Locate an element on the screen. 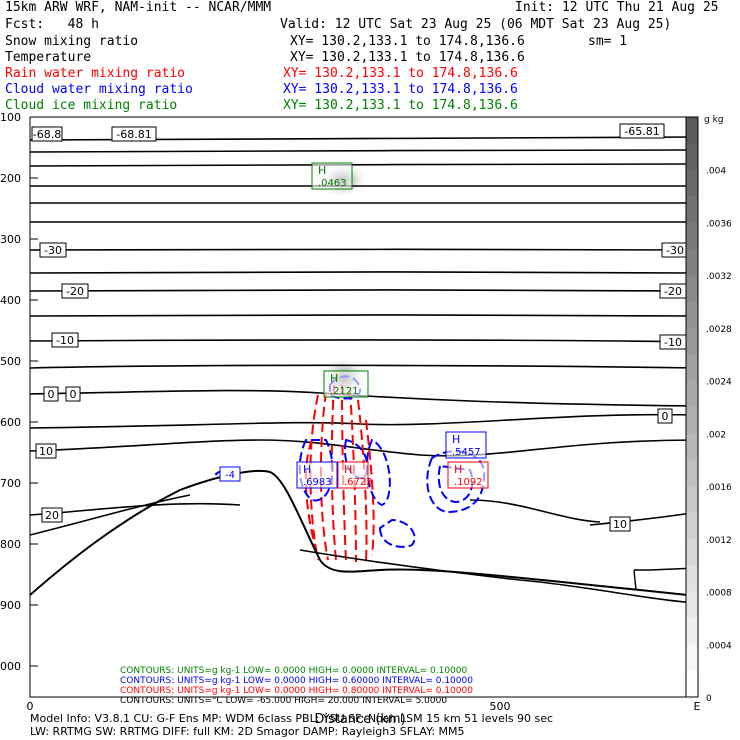 The height and width of the screenshot is (740, 740). svg-text: .0463 is located at coordinates (332, 183).